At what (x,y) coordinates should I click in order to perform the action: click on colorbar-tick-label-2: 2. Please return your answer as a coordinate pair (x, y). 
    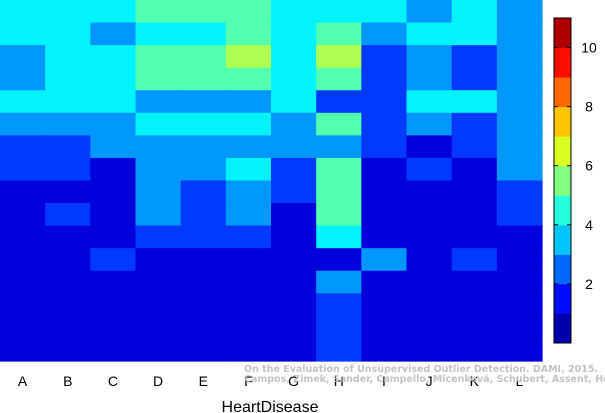
    Looking at the image, I should click on (589, 284).